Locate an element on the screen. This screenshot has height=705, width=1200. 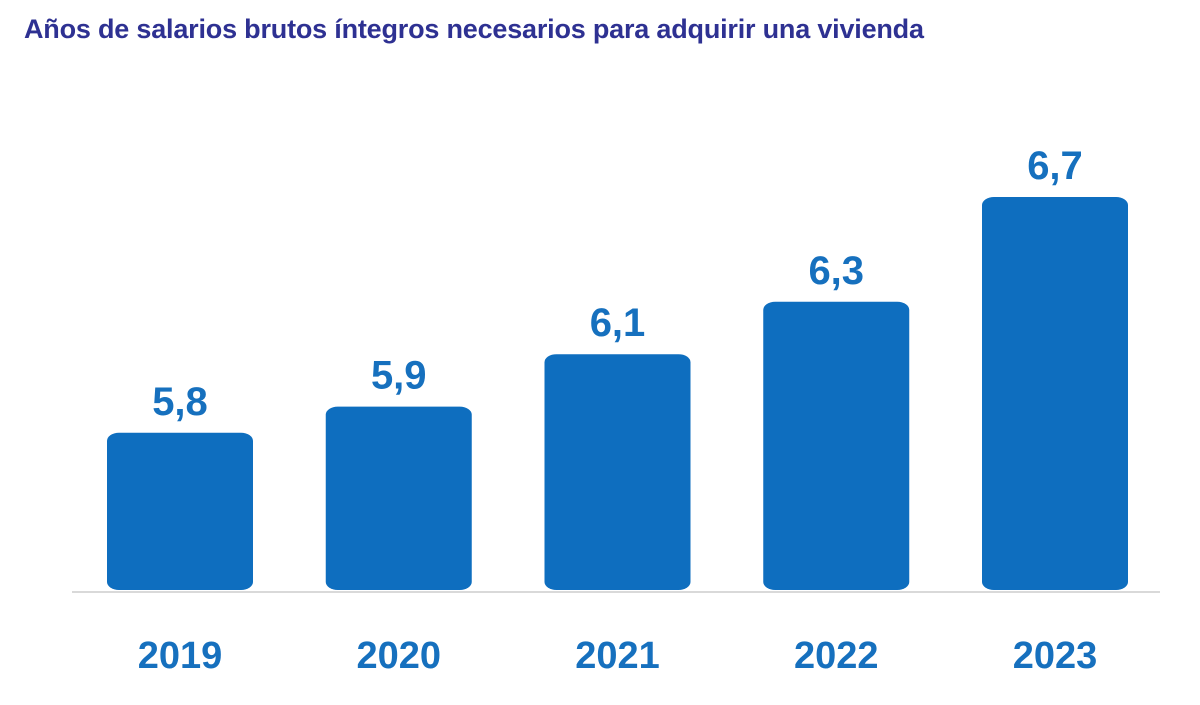
bar-2020 is located at coordinates (398, 498).